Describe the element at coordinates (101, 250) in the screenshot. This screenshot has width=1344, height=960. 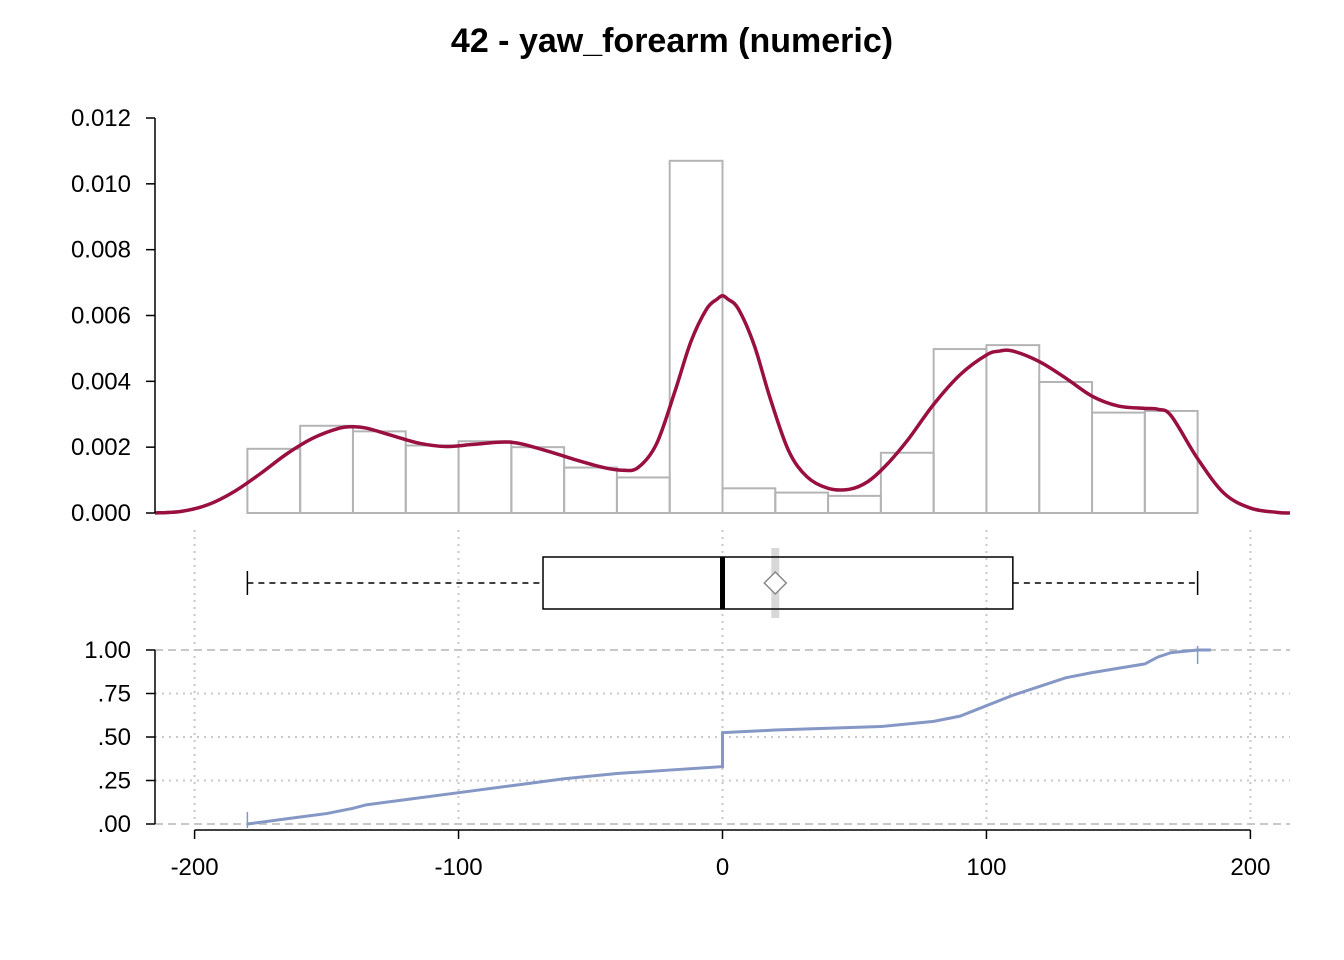
I see `density-y-tick-label: 0.008` at that location.